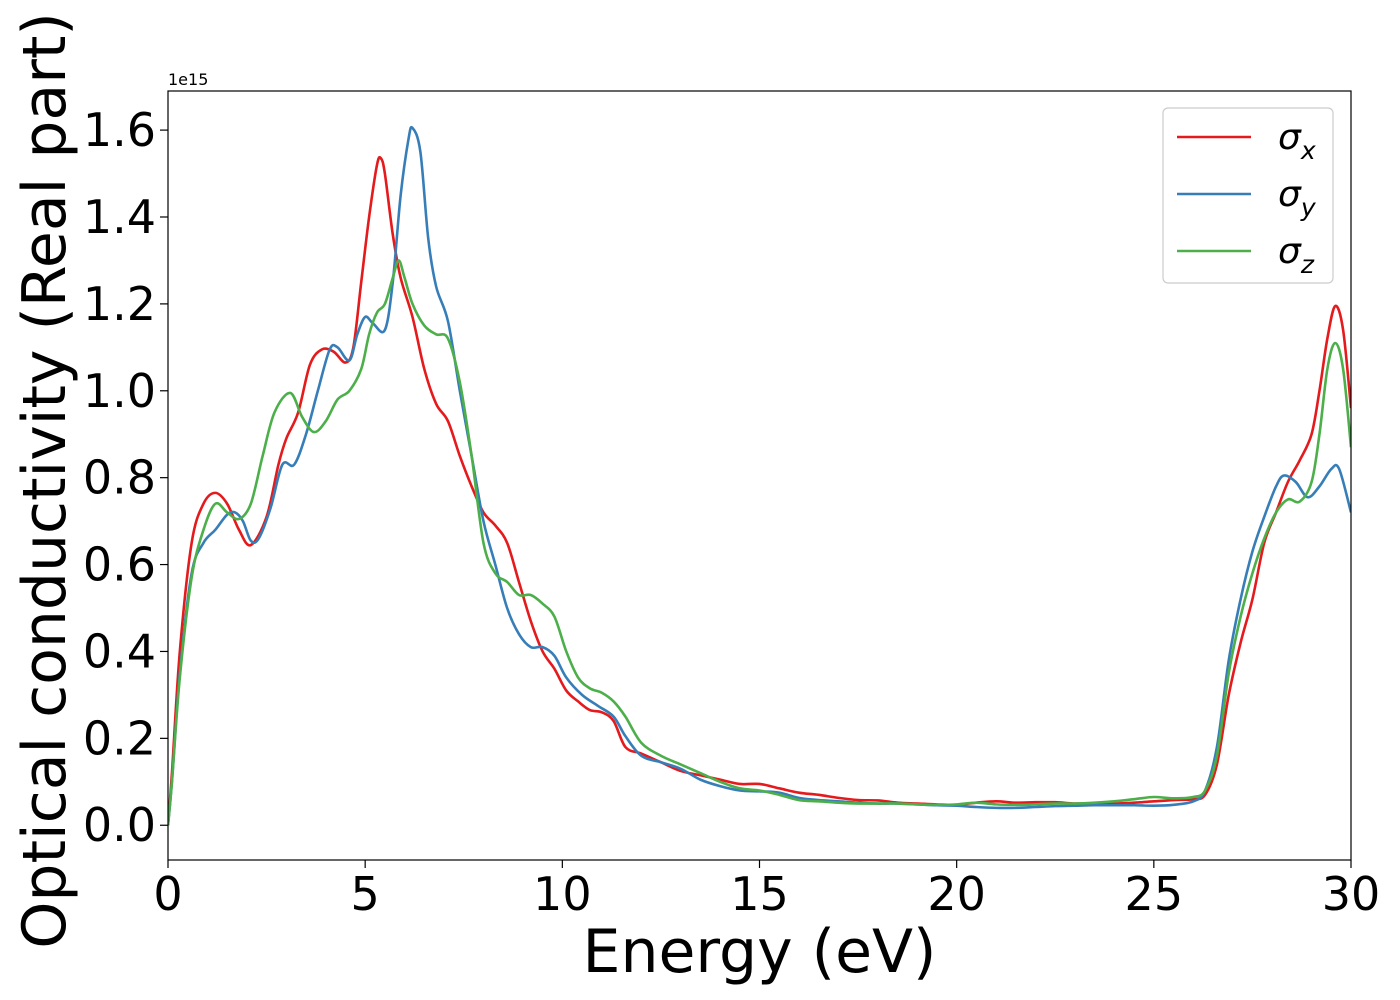 Image resolution: width=1400 pixels, height=1000 pixels. I want to click on y-tick-label: 1.6, so click(119, 130).